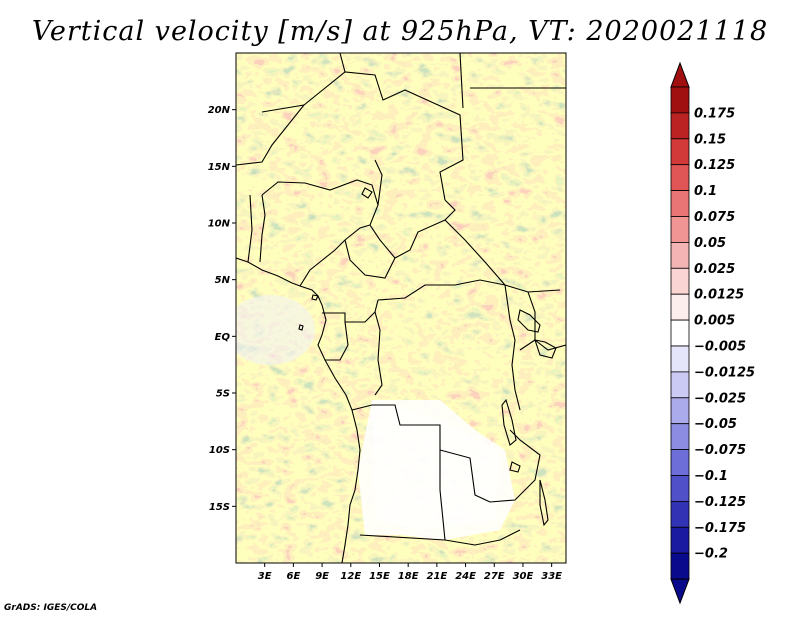  What do you see at coordinates (720, 528) in the screenshot?
I see `colorbar-label: −0.175` at bounding box center [720, 528].